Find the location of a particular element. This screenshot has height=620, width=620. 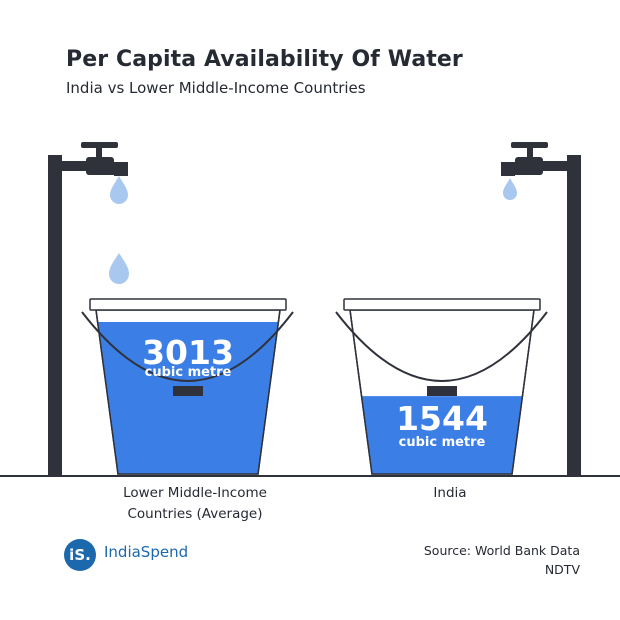

brand-name: IndiaSpend is located at coordinates (146, 552).